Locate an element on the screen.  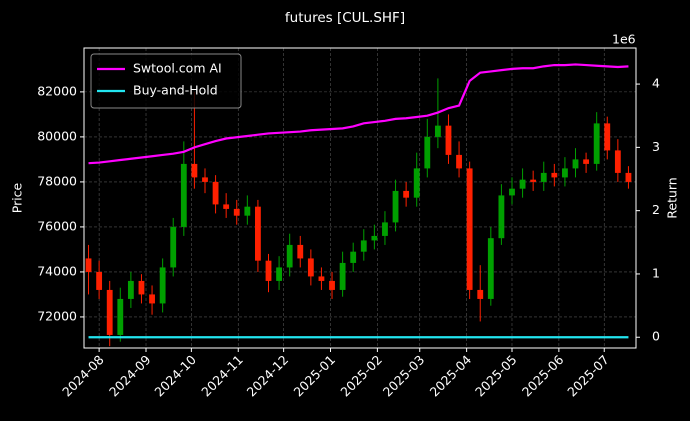
x-tick-label: 2025-05 is located at coordinates (496, 376).